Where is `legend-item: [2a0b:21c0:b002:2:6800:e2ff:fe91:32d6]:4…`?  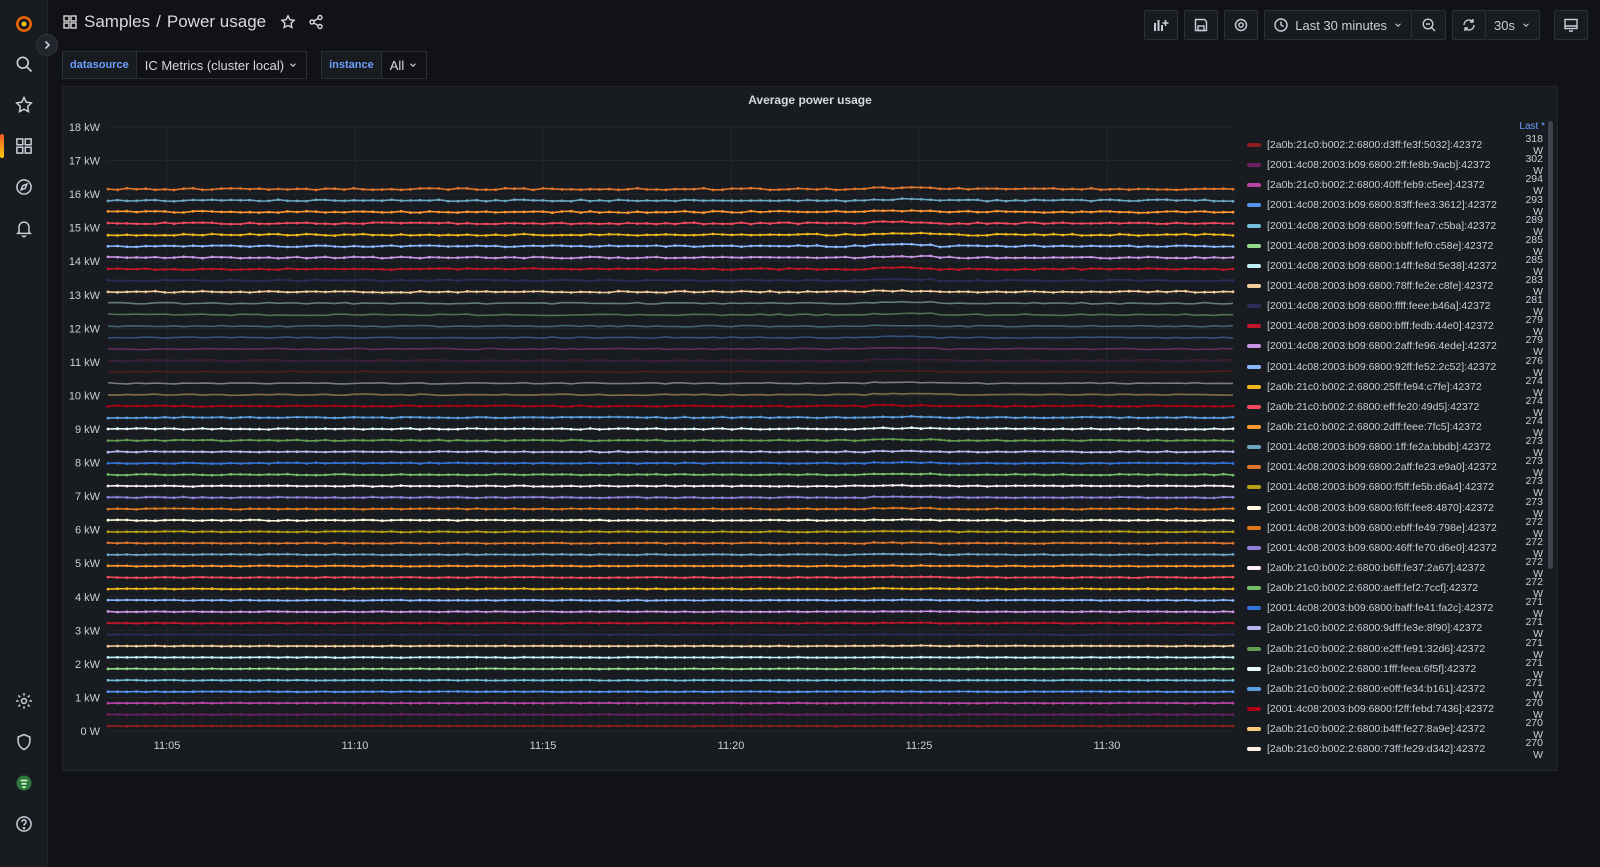
legend-item: [2a0b:21c0:b002:2:6800:e2ff:fe91:32d6]:4… is located at coordinates (1398, 649).